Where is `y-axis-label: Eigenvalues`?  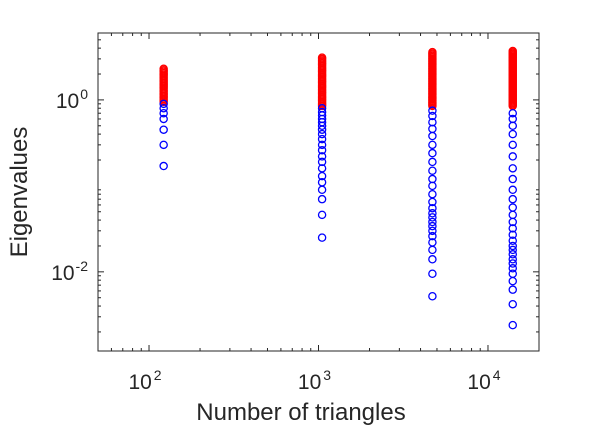
y-axis-label: Eigenvalues is located at coordinates (19, 192).